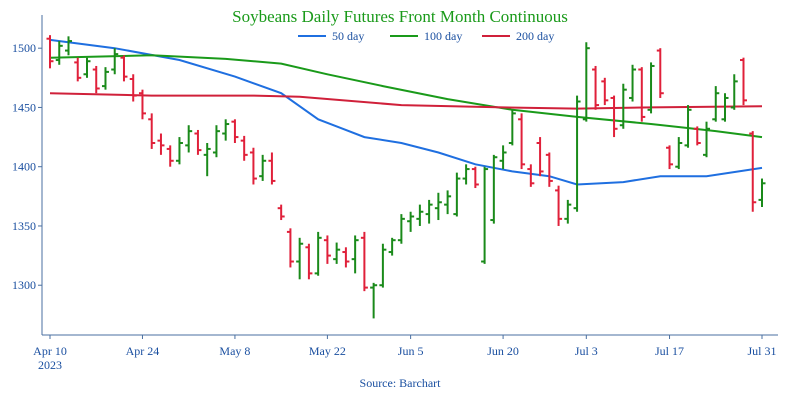 The image size is (800, 400). I want to click on x-tick-label-line: 2023, so click(50, 365).